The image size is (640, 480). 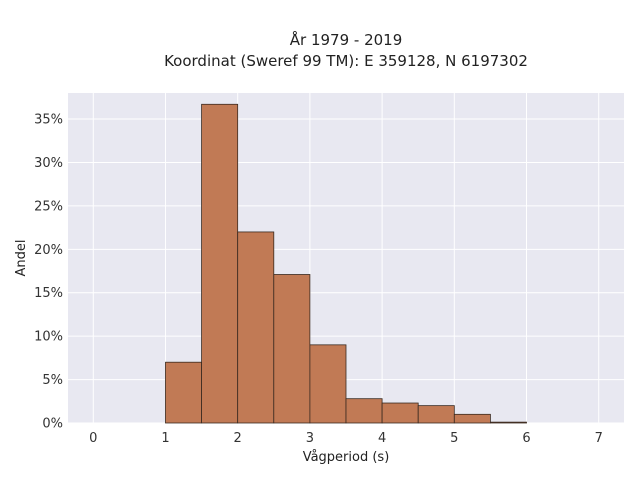 What do you see at coordinates (52, 380) in the screenshot?
I see `y-tick-label: 5%` at bounding box center [52, 380].